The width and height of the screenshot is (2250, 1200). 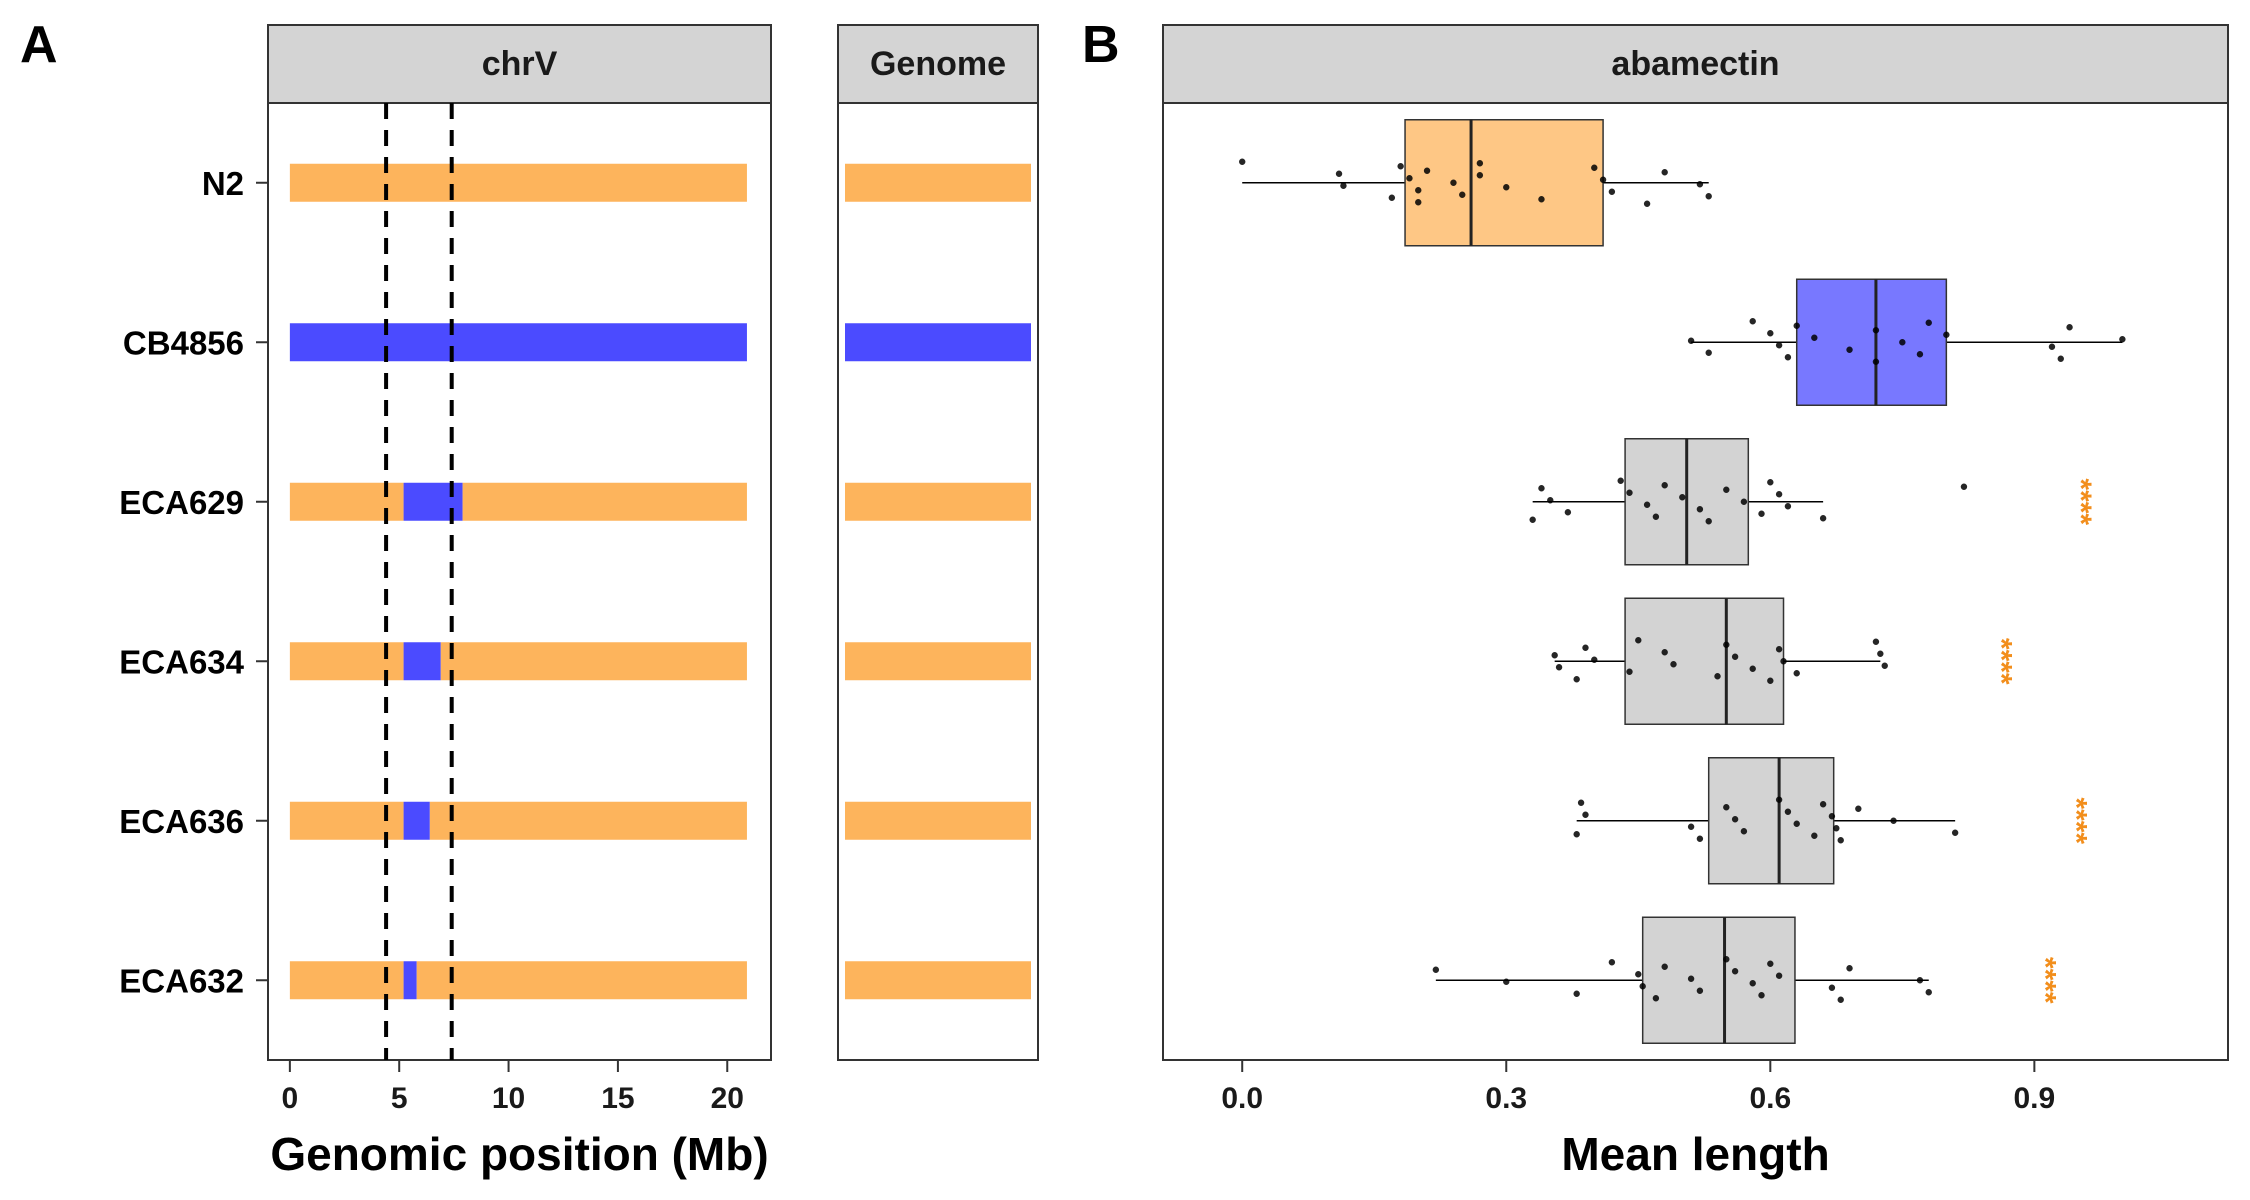 I want to click on genome-background-bars, so click(x=938, y=581).